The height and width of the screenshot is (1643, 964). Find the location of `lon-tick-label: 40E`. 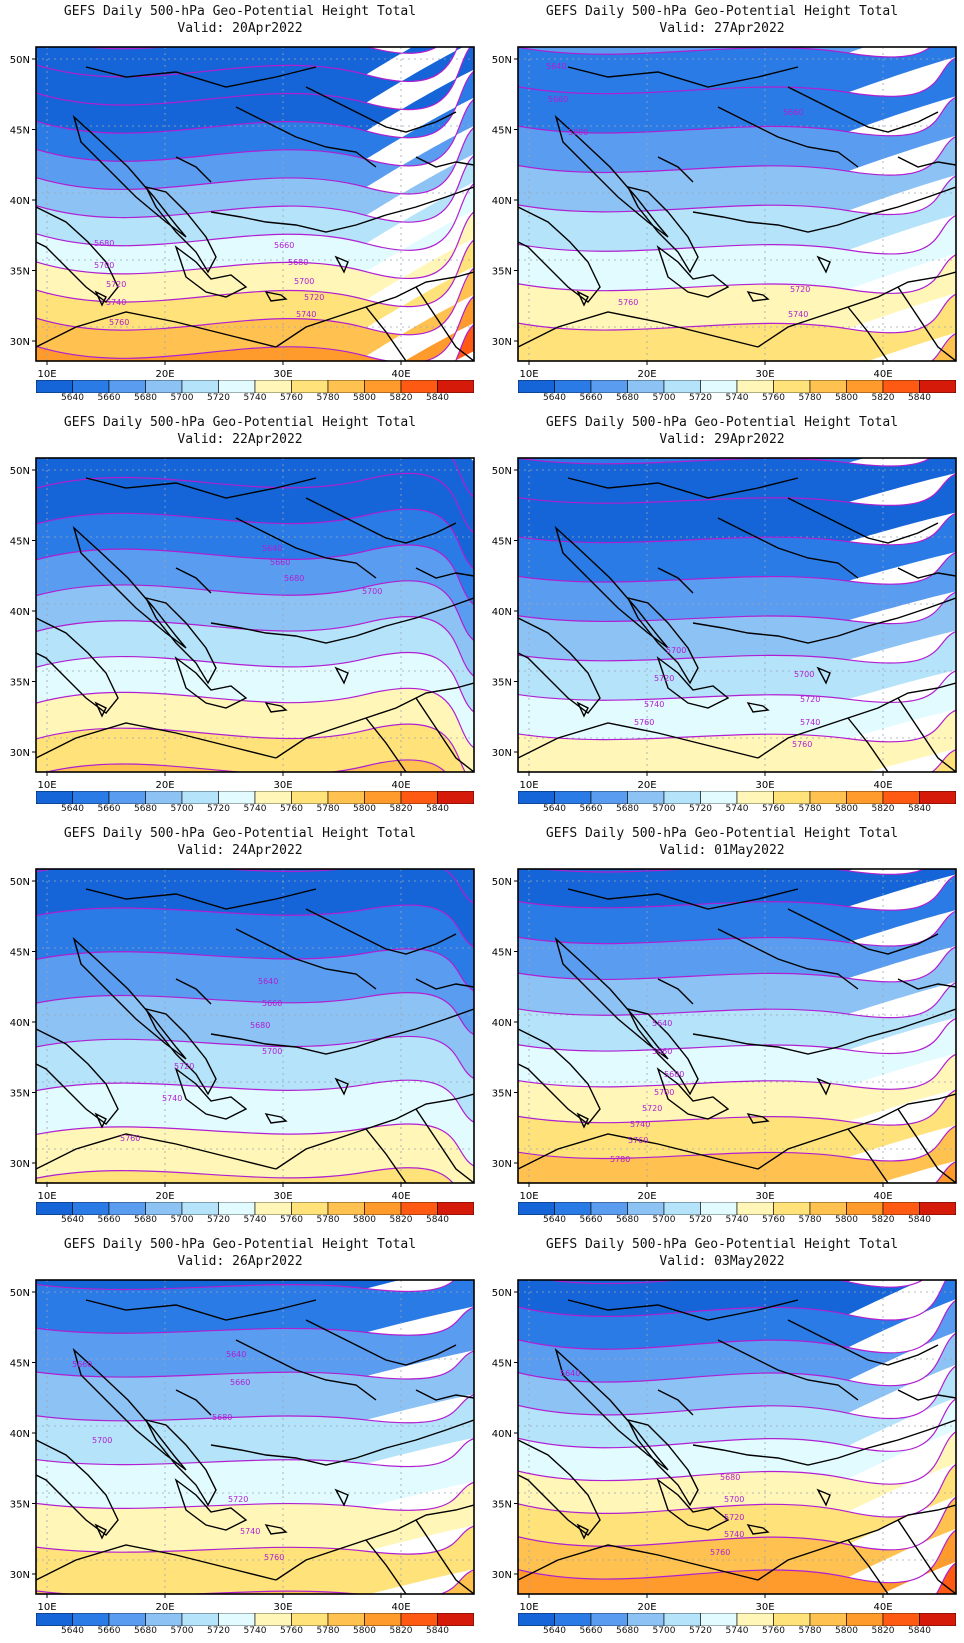

lon-tick-label: 40E is located at coordinates (882, 1607).